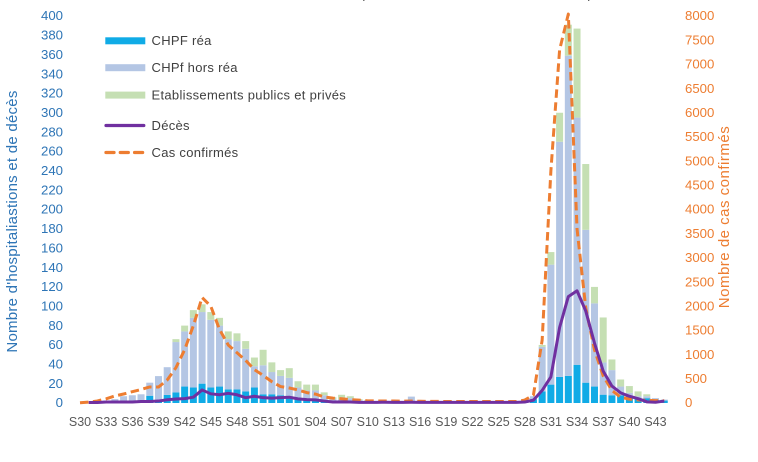  Describe the element at coordinates (195, 152) in the screenshot. I see `svg-text: Cas confirmés` at that location.